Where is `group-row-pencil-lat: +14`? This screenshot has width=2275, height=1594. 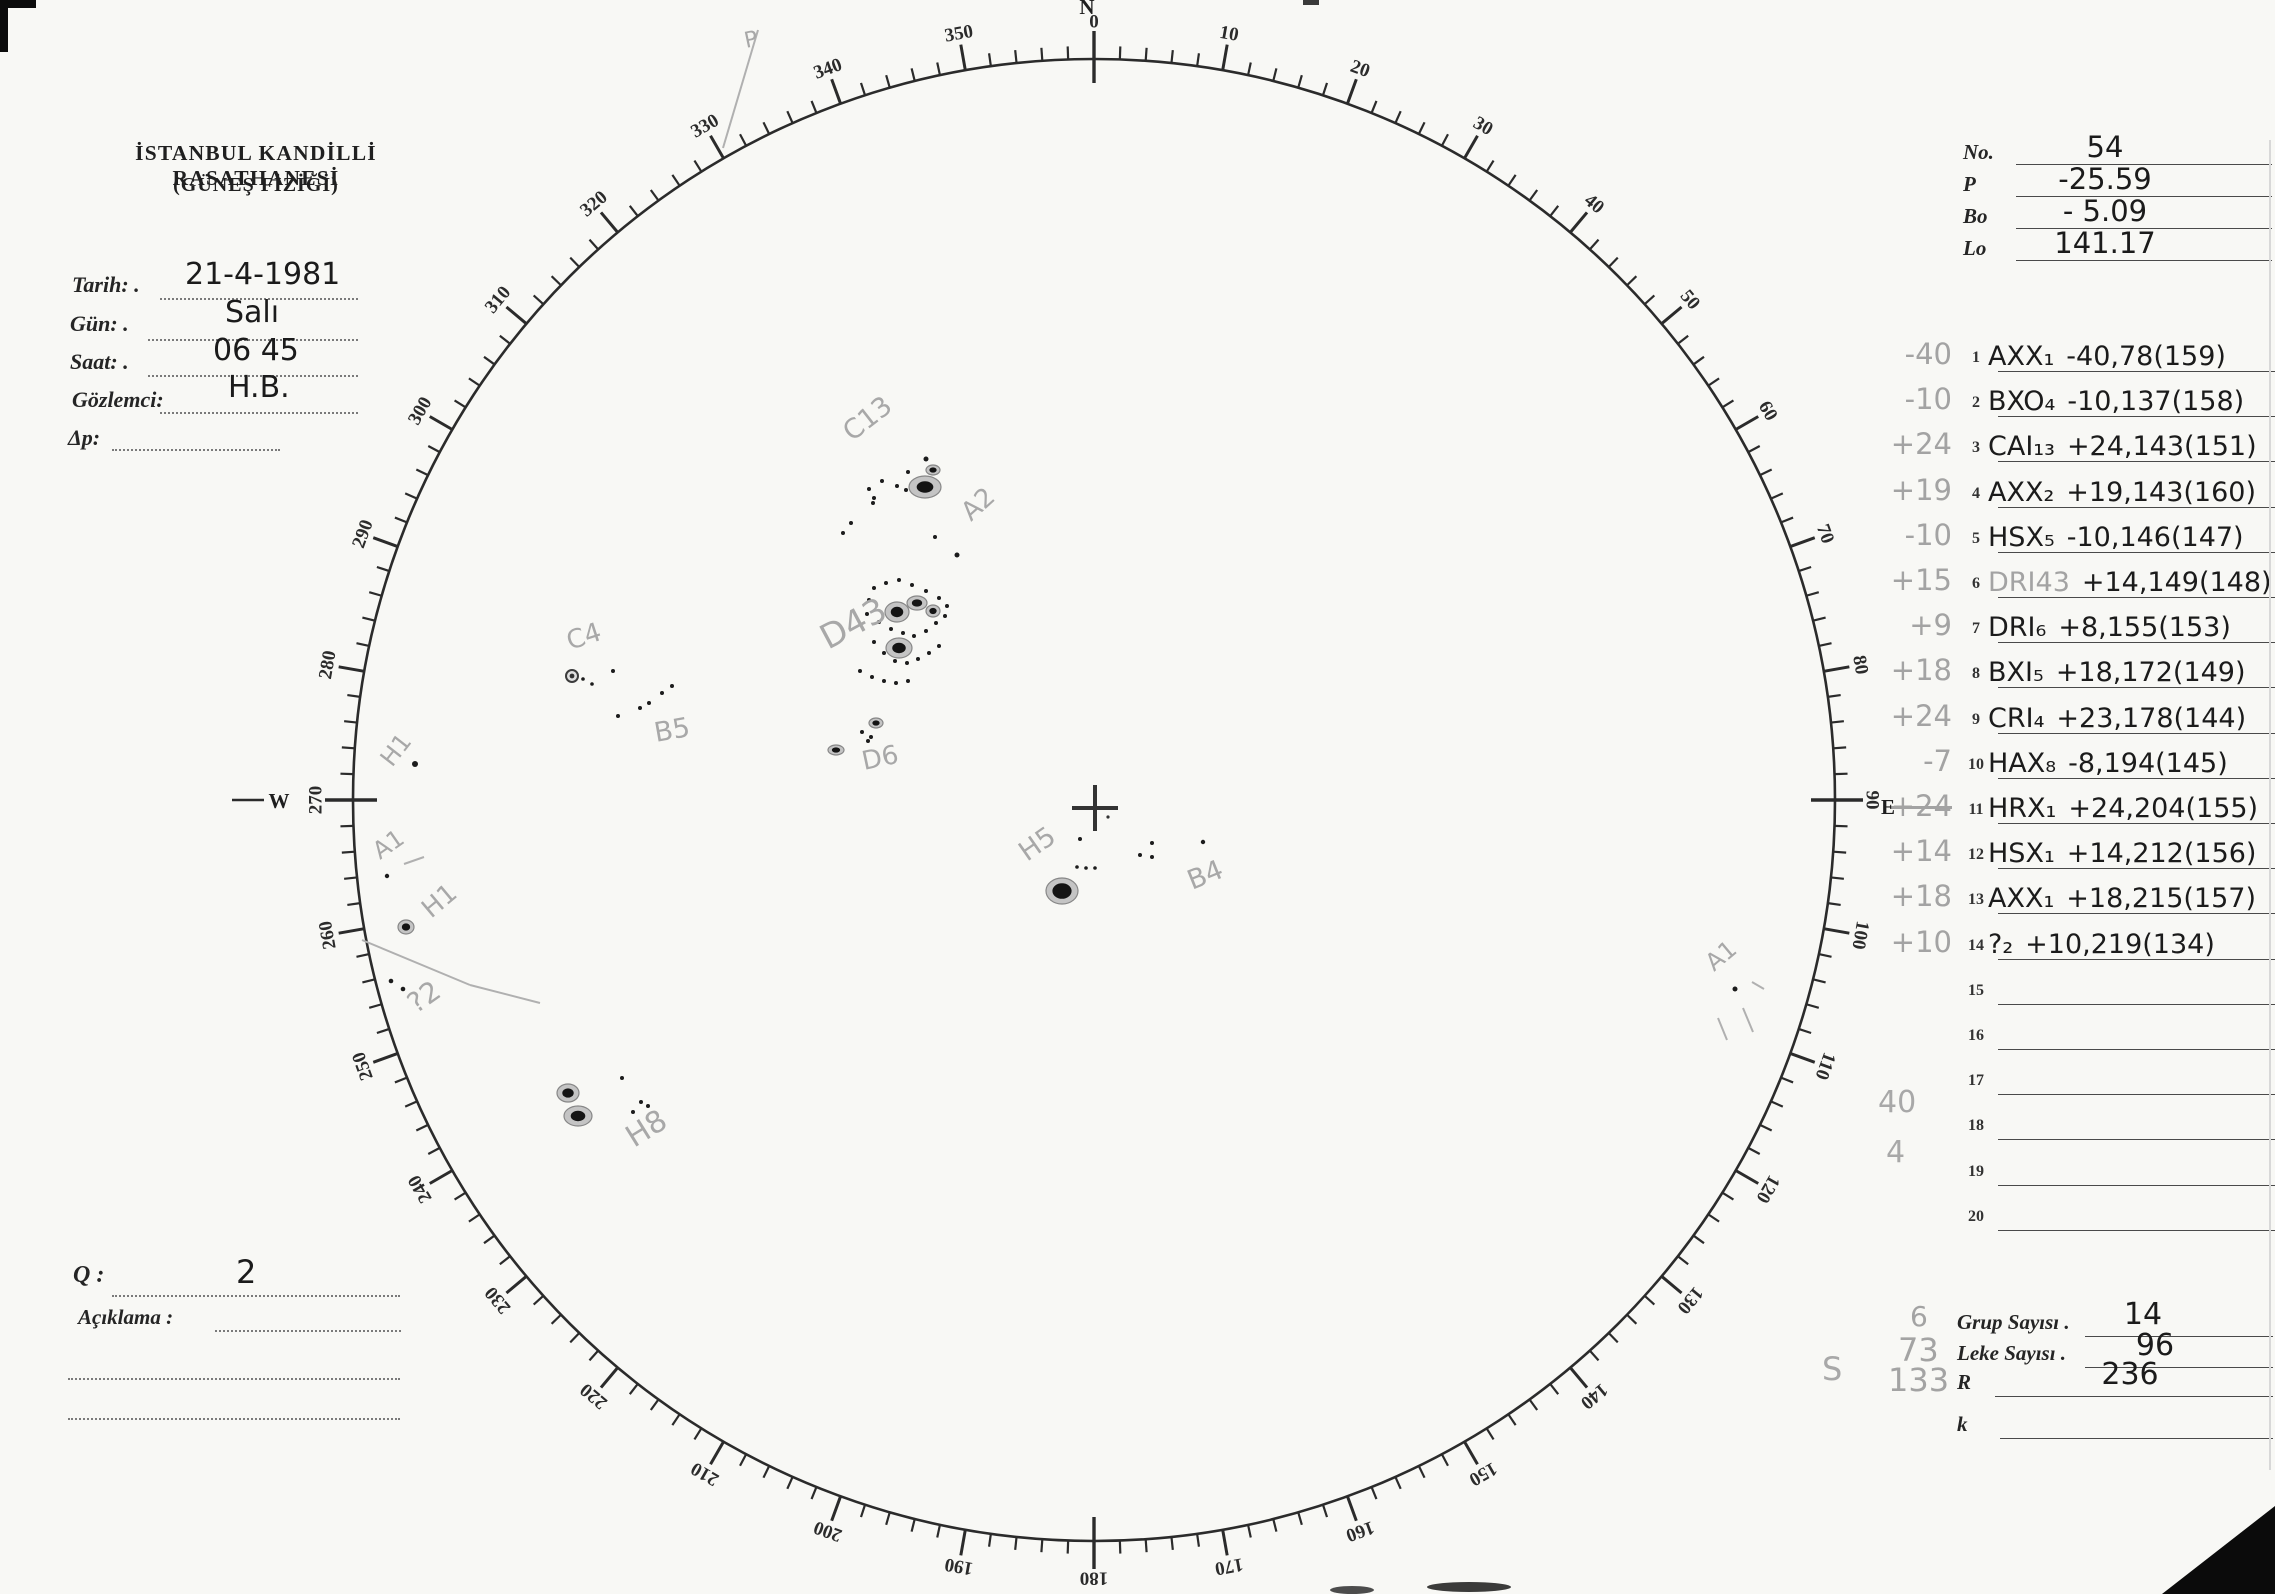 group-row-pencil-lat: +14 is located at coordinates (1921, 851).